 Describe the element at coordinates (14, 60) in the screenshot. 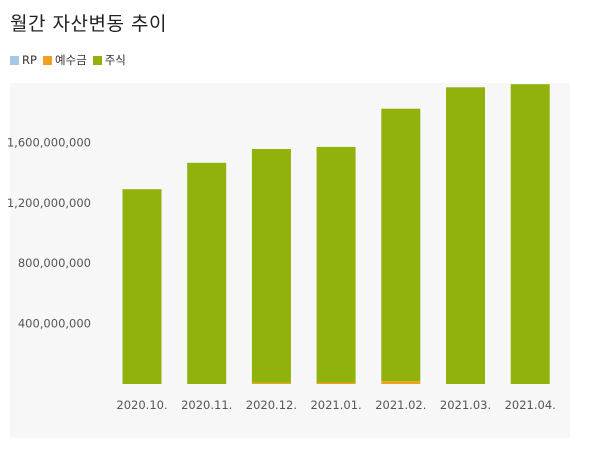

I see `legend-swatch-rp` at that location.